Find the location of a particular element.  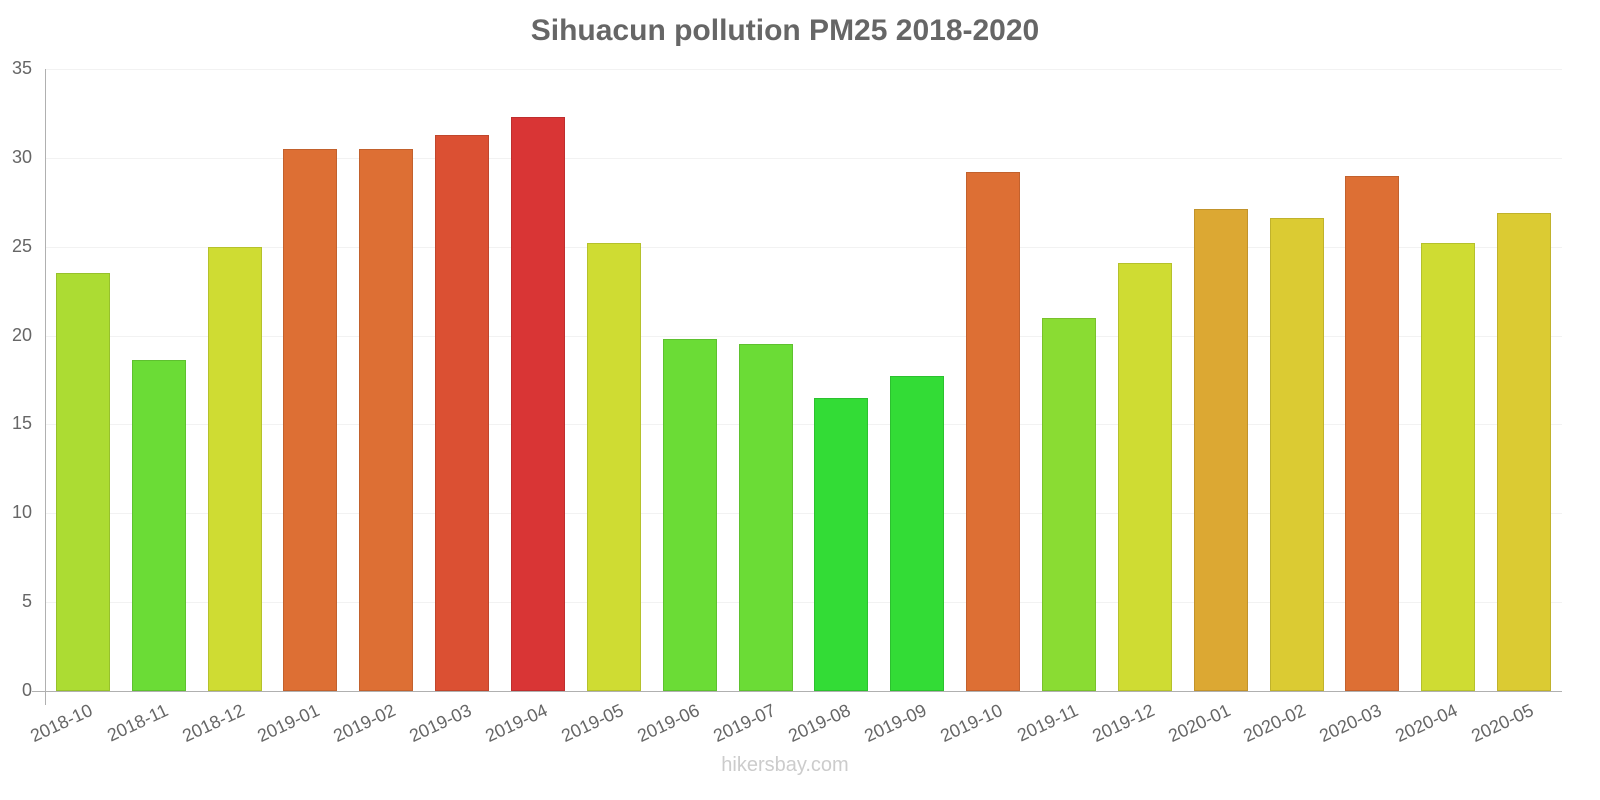

x-tick-label: 2019-08 is located at coordinates (819, 723).